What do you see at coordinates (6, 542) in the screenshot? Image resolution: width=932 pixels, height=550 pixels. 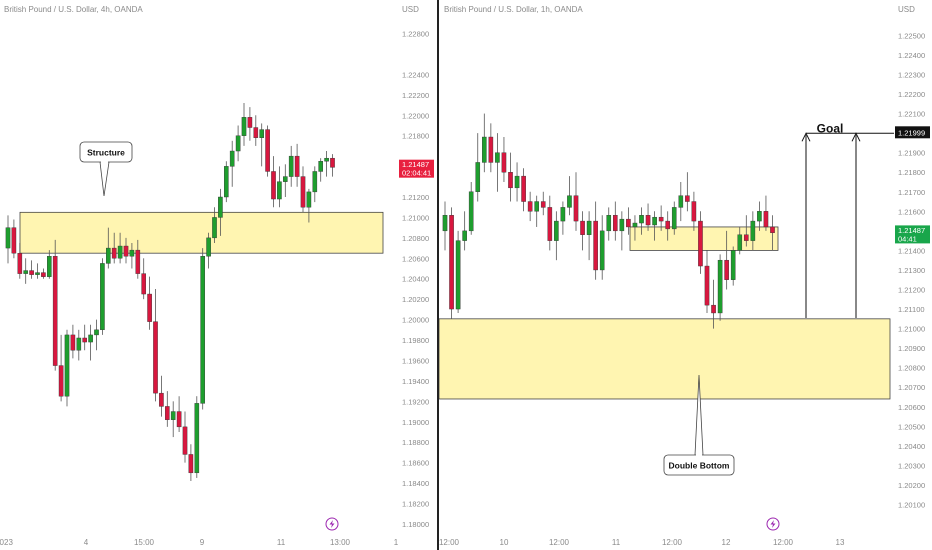 I see `x-tick-label: 2023` at bounding box center [6, 542].